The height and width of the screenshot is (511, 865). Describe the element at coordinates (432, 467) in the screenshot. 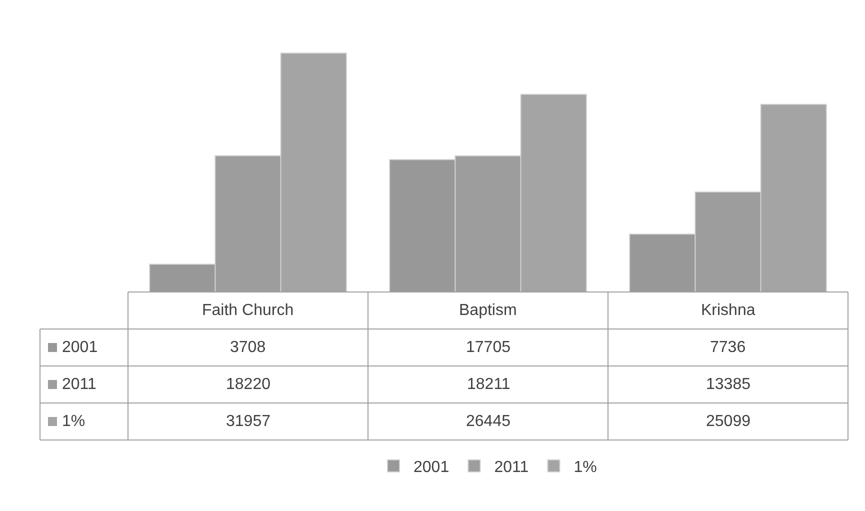

I see `text: 2001` at that location.